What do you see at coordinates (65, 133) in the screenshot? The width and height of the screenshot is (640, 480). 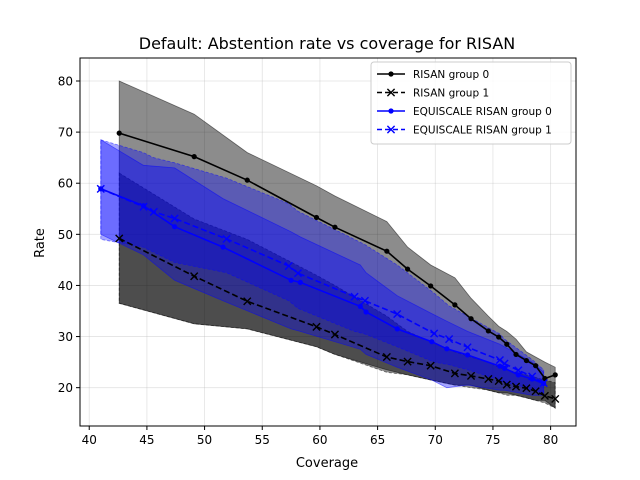 I see `y-tick-label: 70` at bounding box center [65, 133].